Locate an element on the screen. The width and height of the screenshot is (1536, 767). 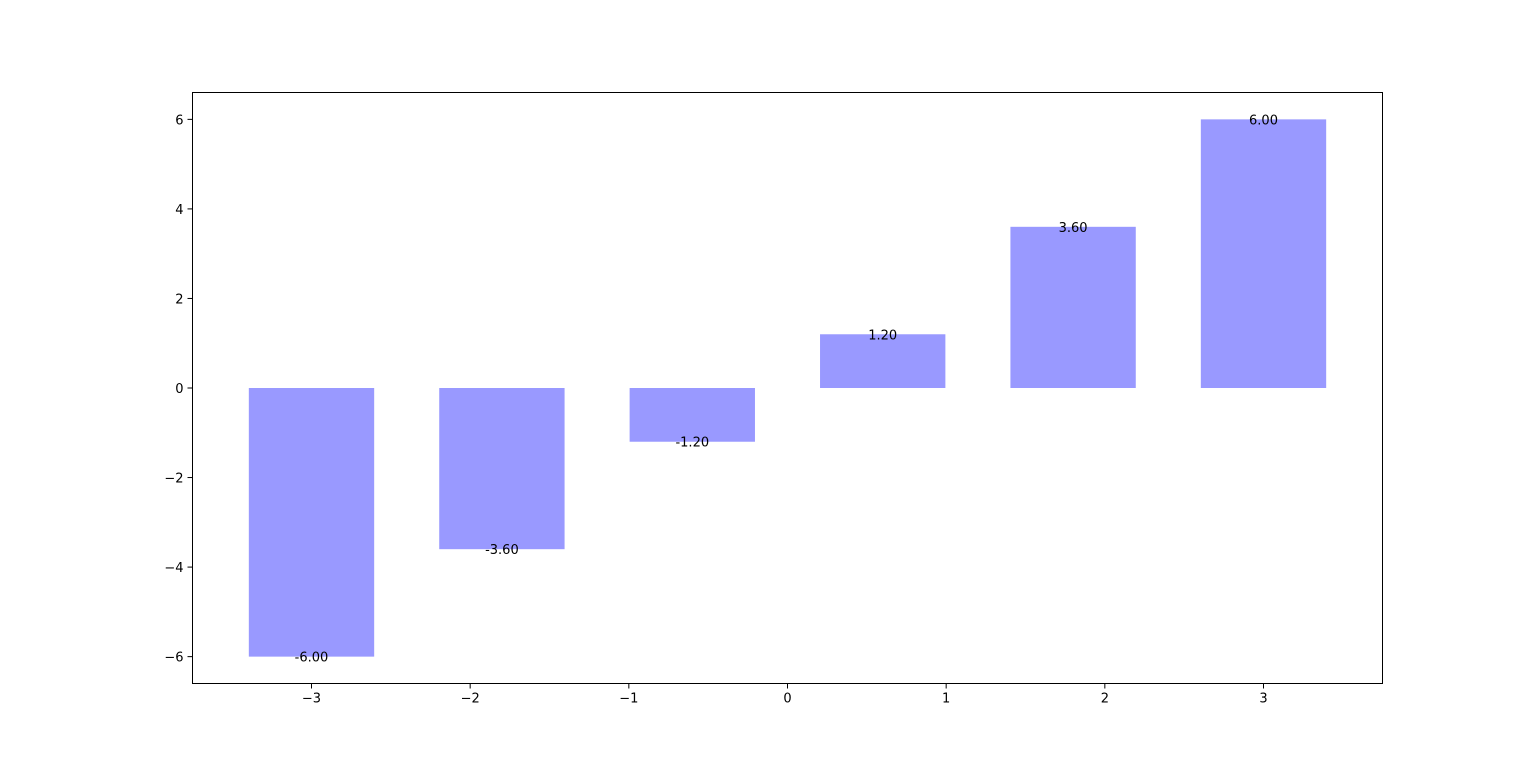
y-axis: −6 −4 −2 0 2 4 6 is located at coordinates (178, 389).